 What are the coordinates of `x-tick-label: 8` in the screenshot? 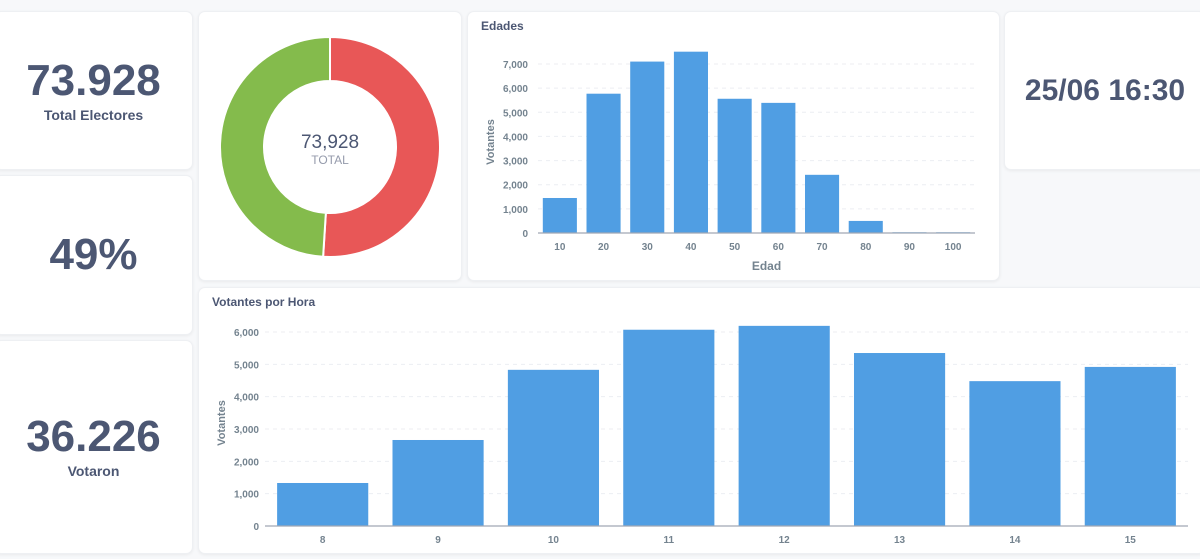 It's located at (323, 540).